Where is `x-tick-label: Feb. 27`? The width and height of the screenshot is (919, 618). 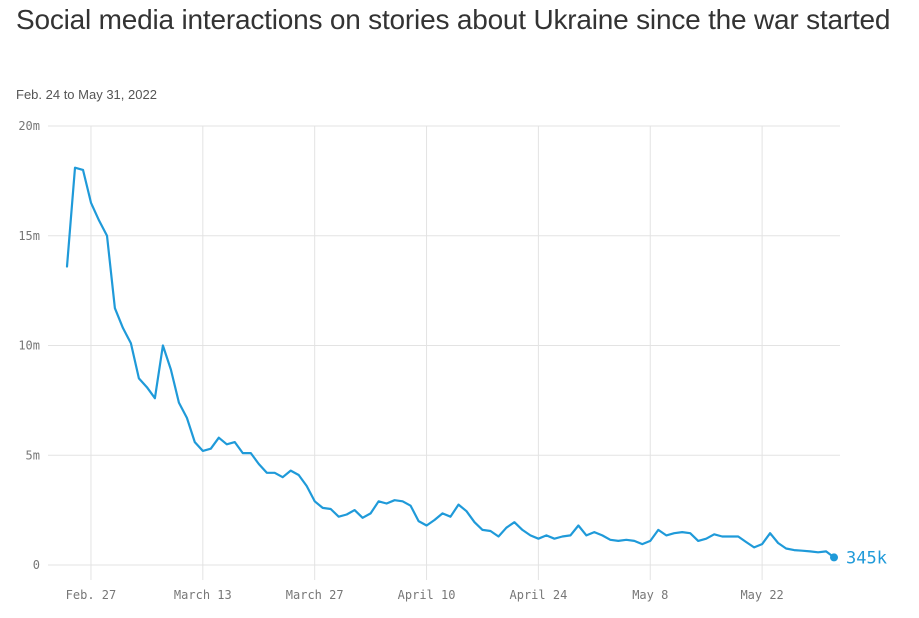 x-tick-label: Feb. 27 is located at coordinates (91, 595).